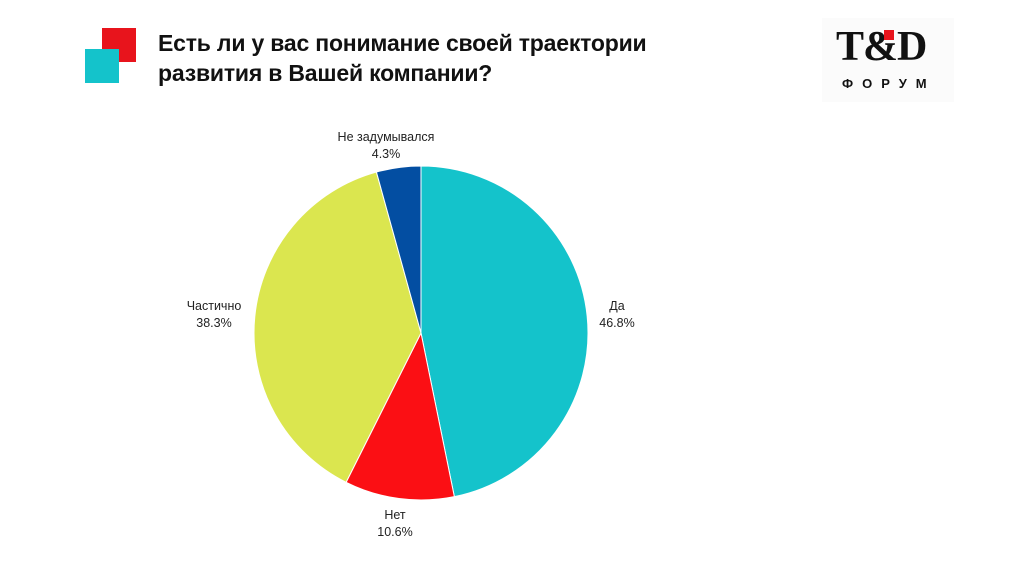 The image size is (1024, 576). I want to click on slice-category-label: Частично, so click(214, 306).